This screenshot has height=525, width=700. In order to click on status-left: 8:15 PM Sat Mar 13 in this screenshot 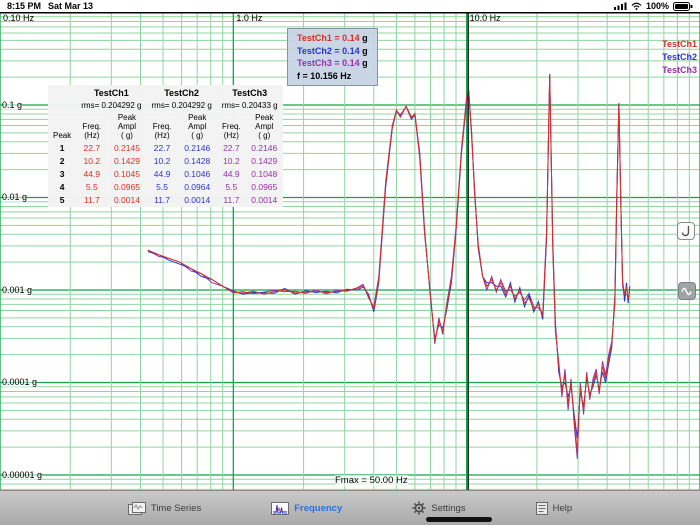, I will do `click(53, 6)`.